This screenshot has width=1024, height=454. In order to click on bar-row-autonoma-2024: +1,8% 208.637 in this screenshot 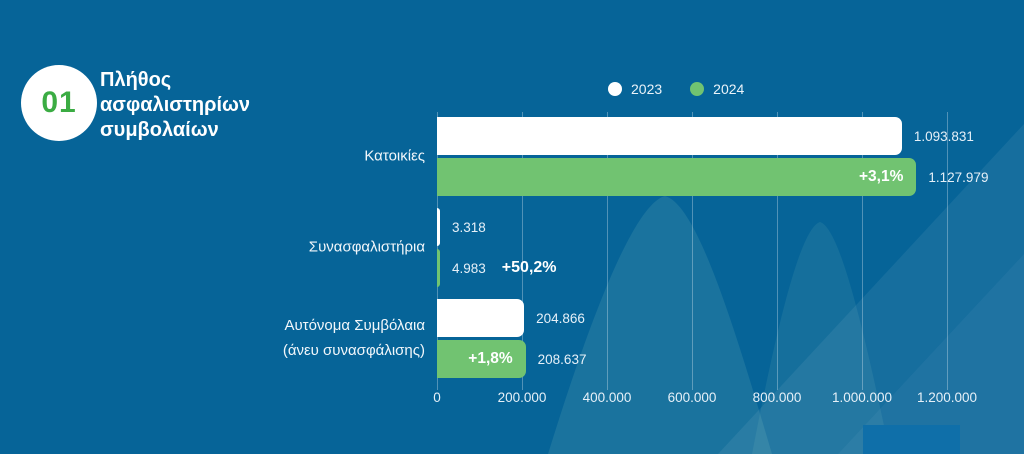, I will do `click(511, 359)`.